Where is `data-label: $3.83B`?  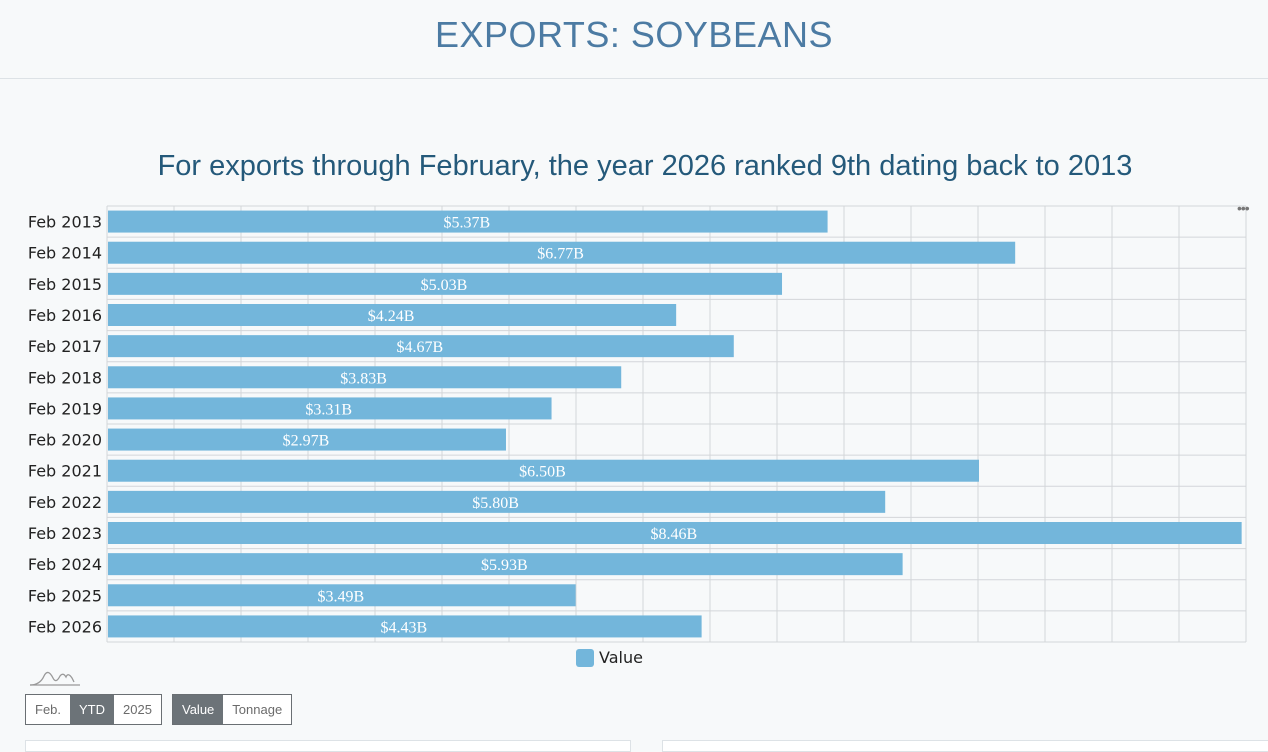
data-label: $3.83B is located at coordinates (363, 378).